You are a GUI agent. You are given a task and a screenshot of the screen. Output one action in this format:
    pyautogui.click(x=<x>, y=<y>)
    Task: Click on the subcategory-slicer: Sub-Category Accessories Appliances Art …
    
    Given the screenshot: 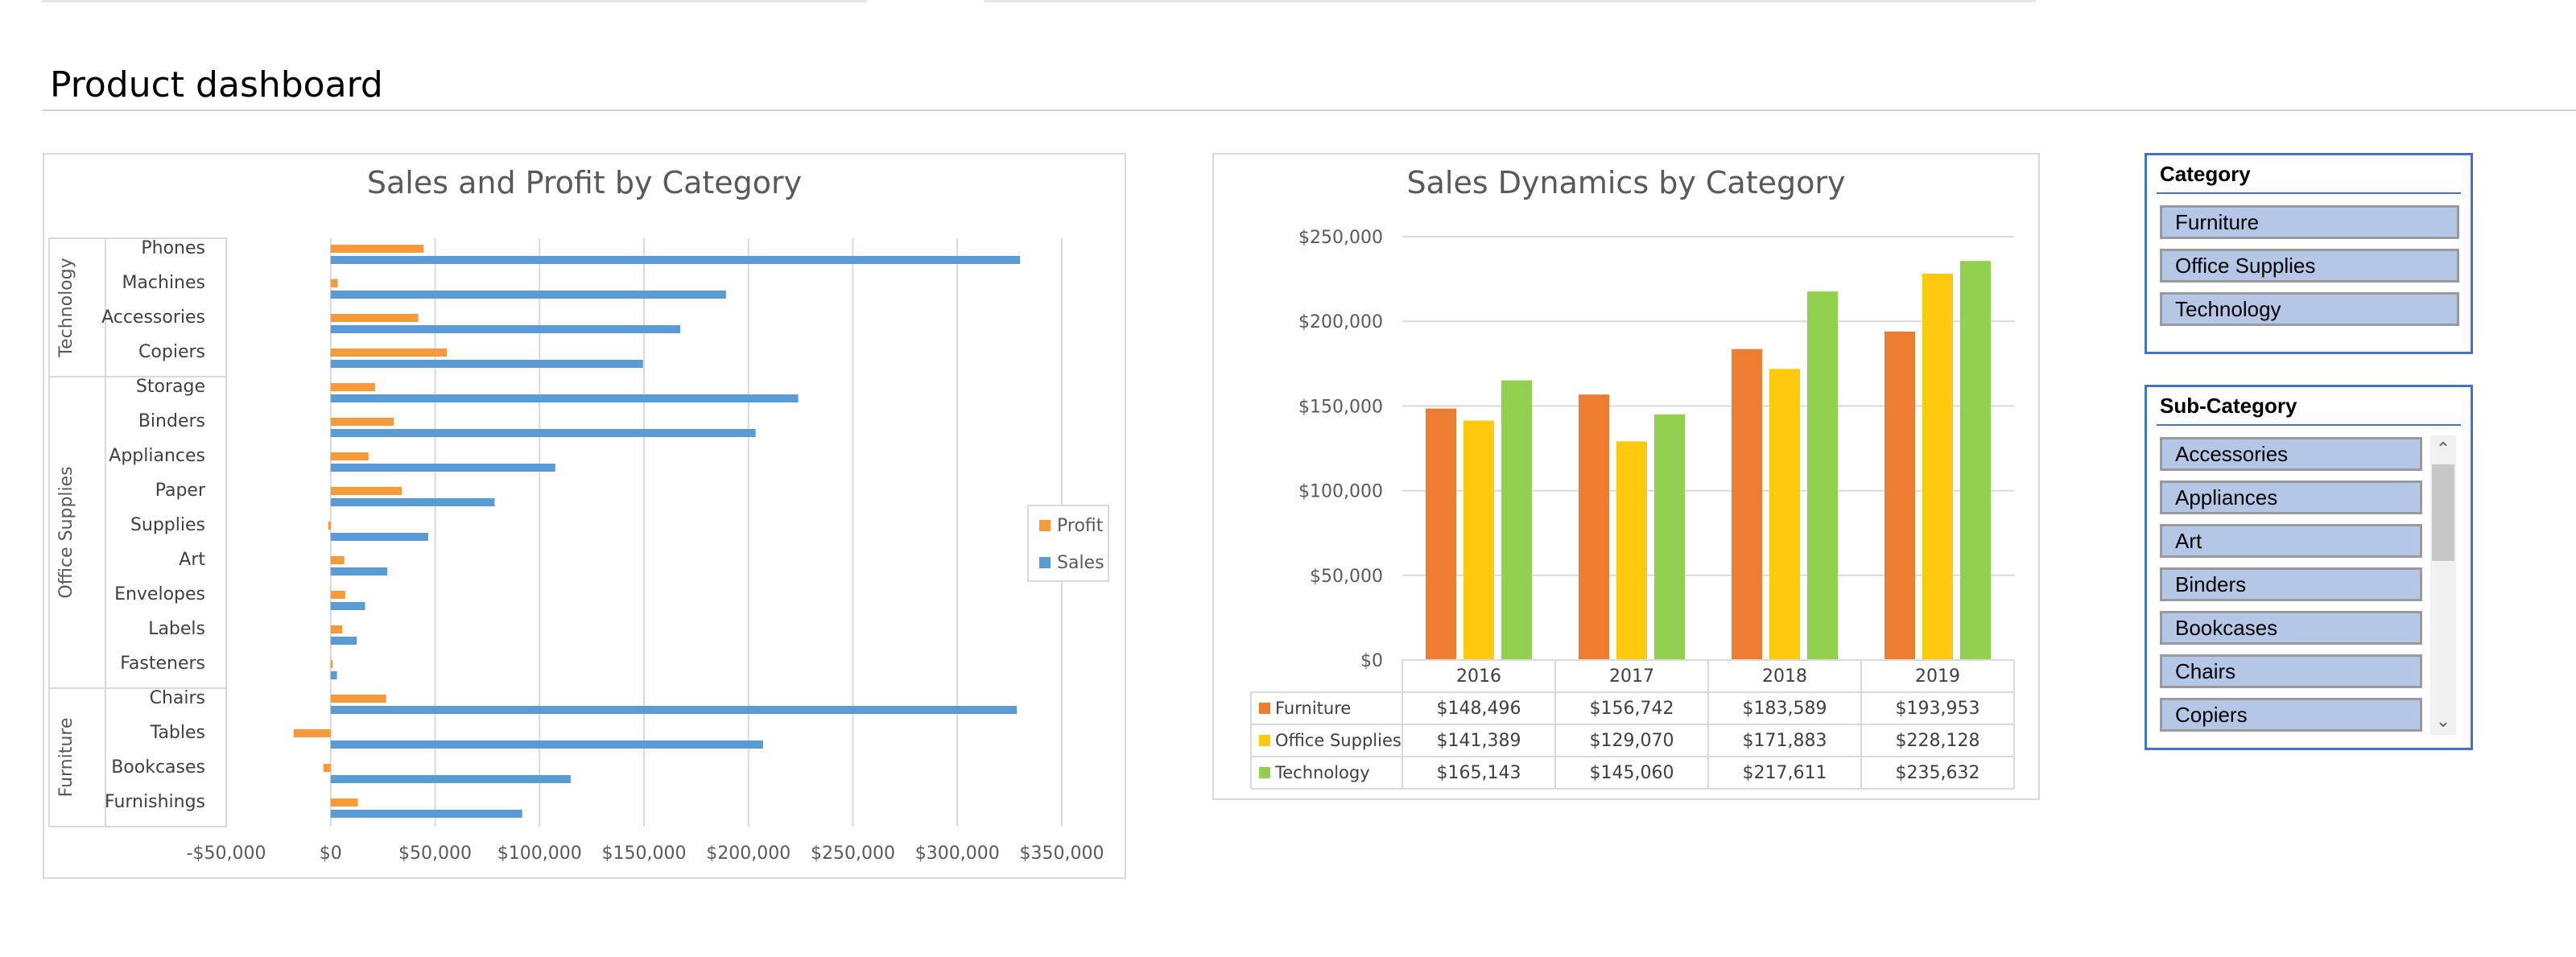 What is the action you would take?
    pyautogui.click(x=2309, y=568)
    